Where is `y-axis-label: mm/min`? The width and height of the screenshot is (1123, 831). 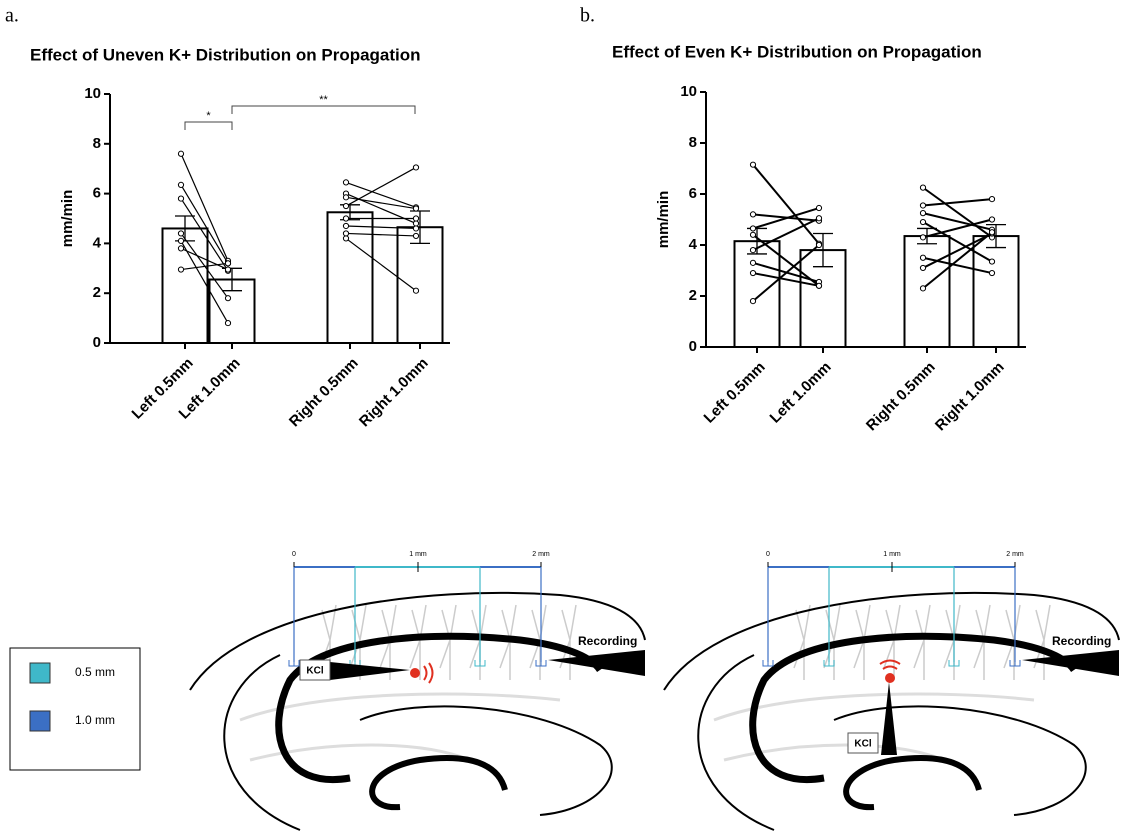
y-axis-label: mm/min is located at coordinates (663, 220).